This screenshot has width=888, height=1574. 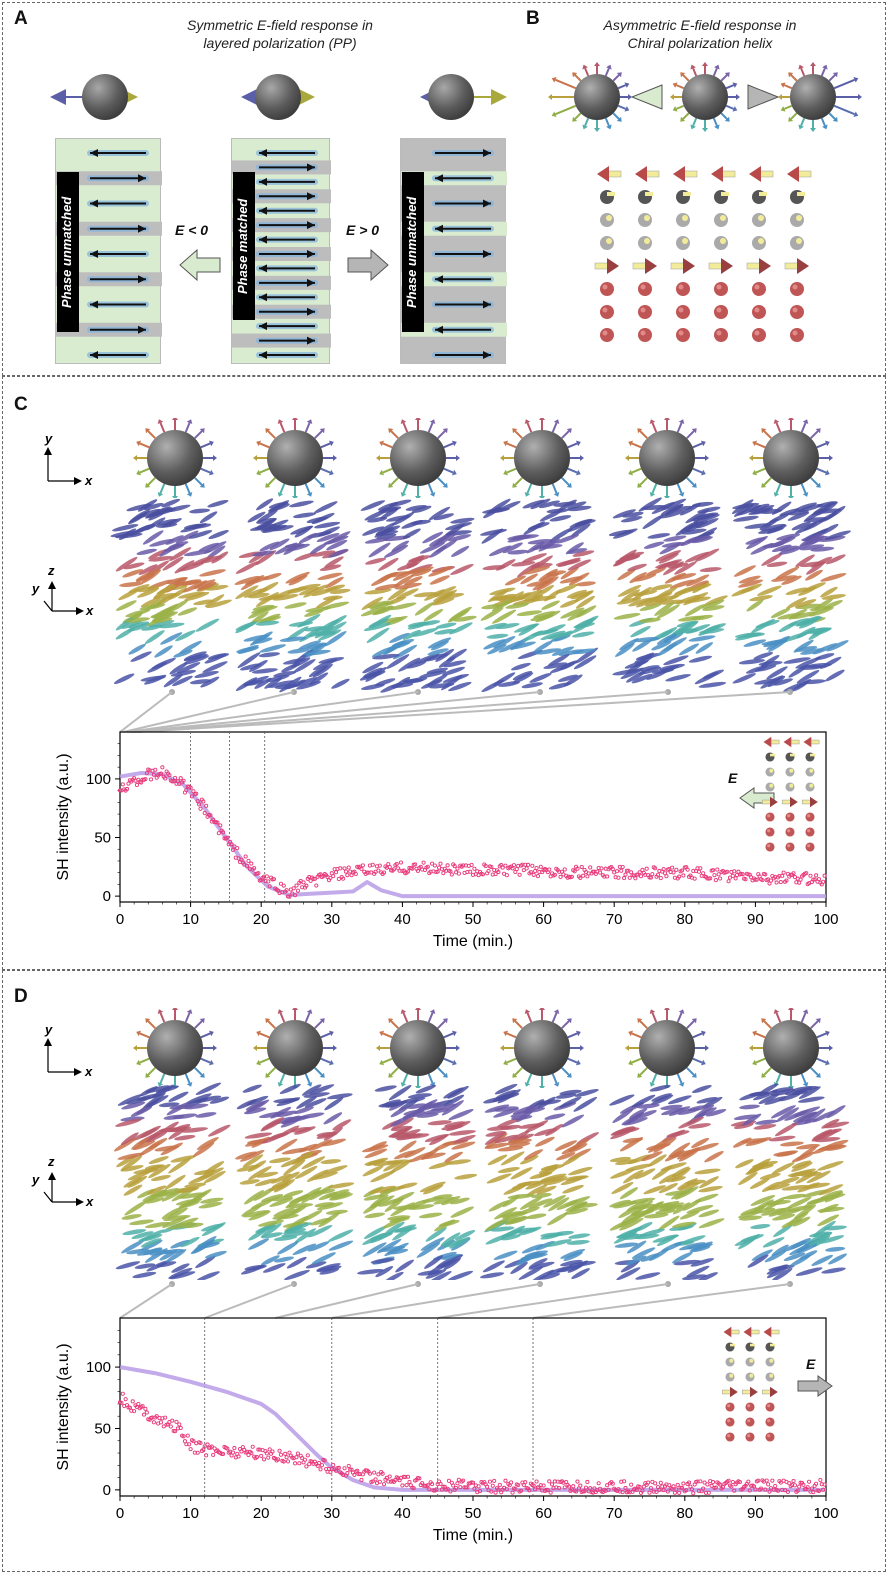 I want to click on stack-right-arrows, so click(x=454, y=254).